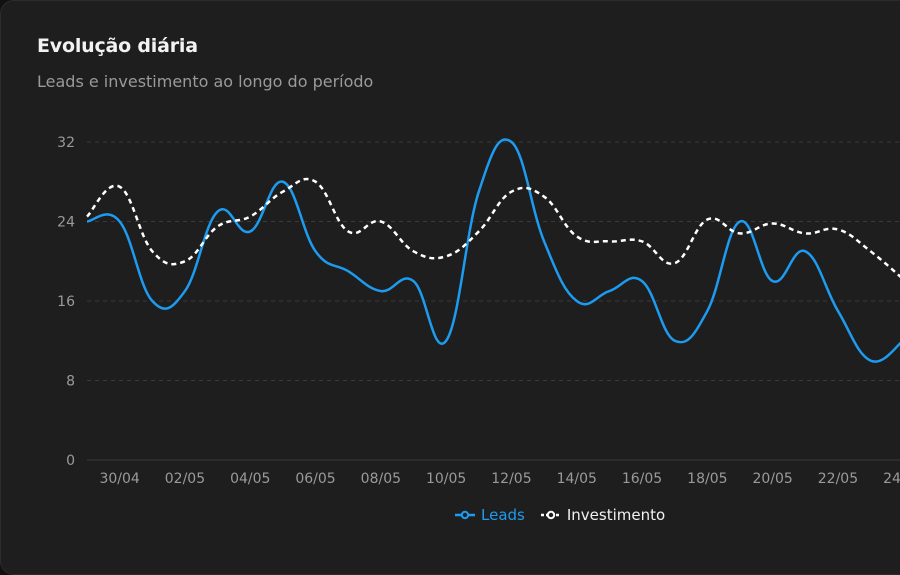 The width and height of the screenshot is (900, 575). What do you see at coordinates (446, 479) in the screenshot?
I see `x-tick-label: 10/05` at bounding box center [446, 479].